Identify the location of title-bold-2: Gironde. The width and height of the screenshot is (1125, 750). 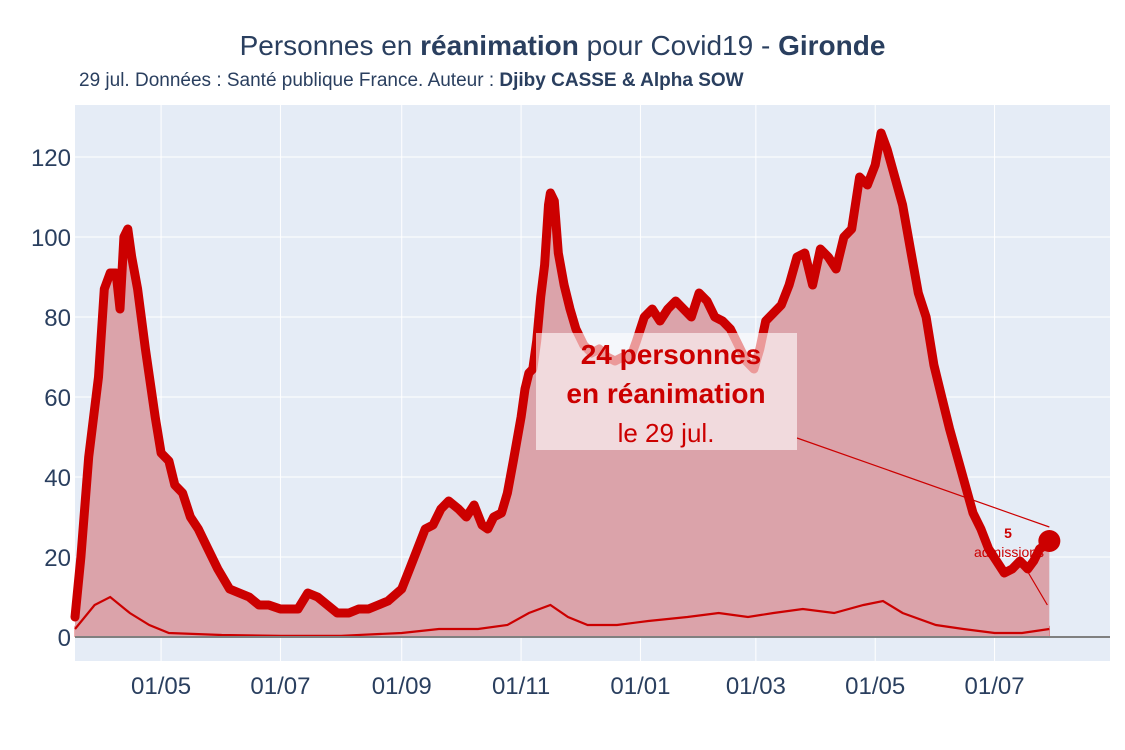
(832, 45).